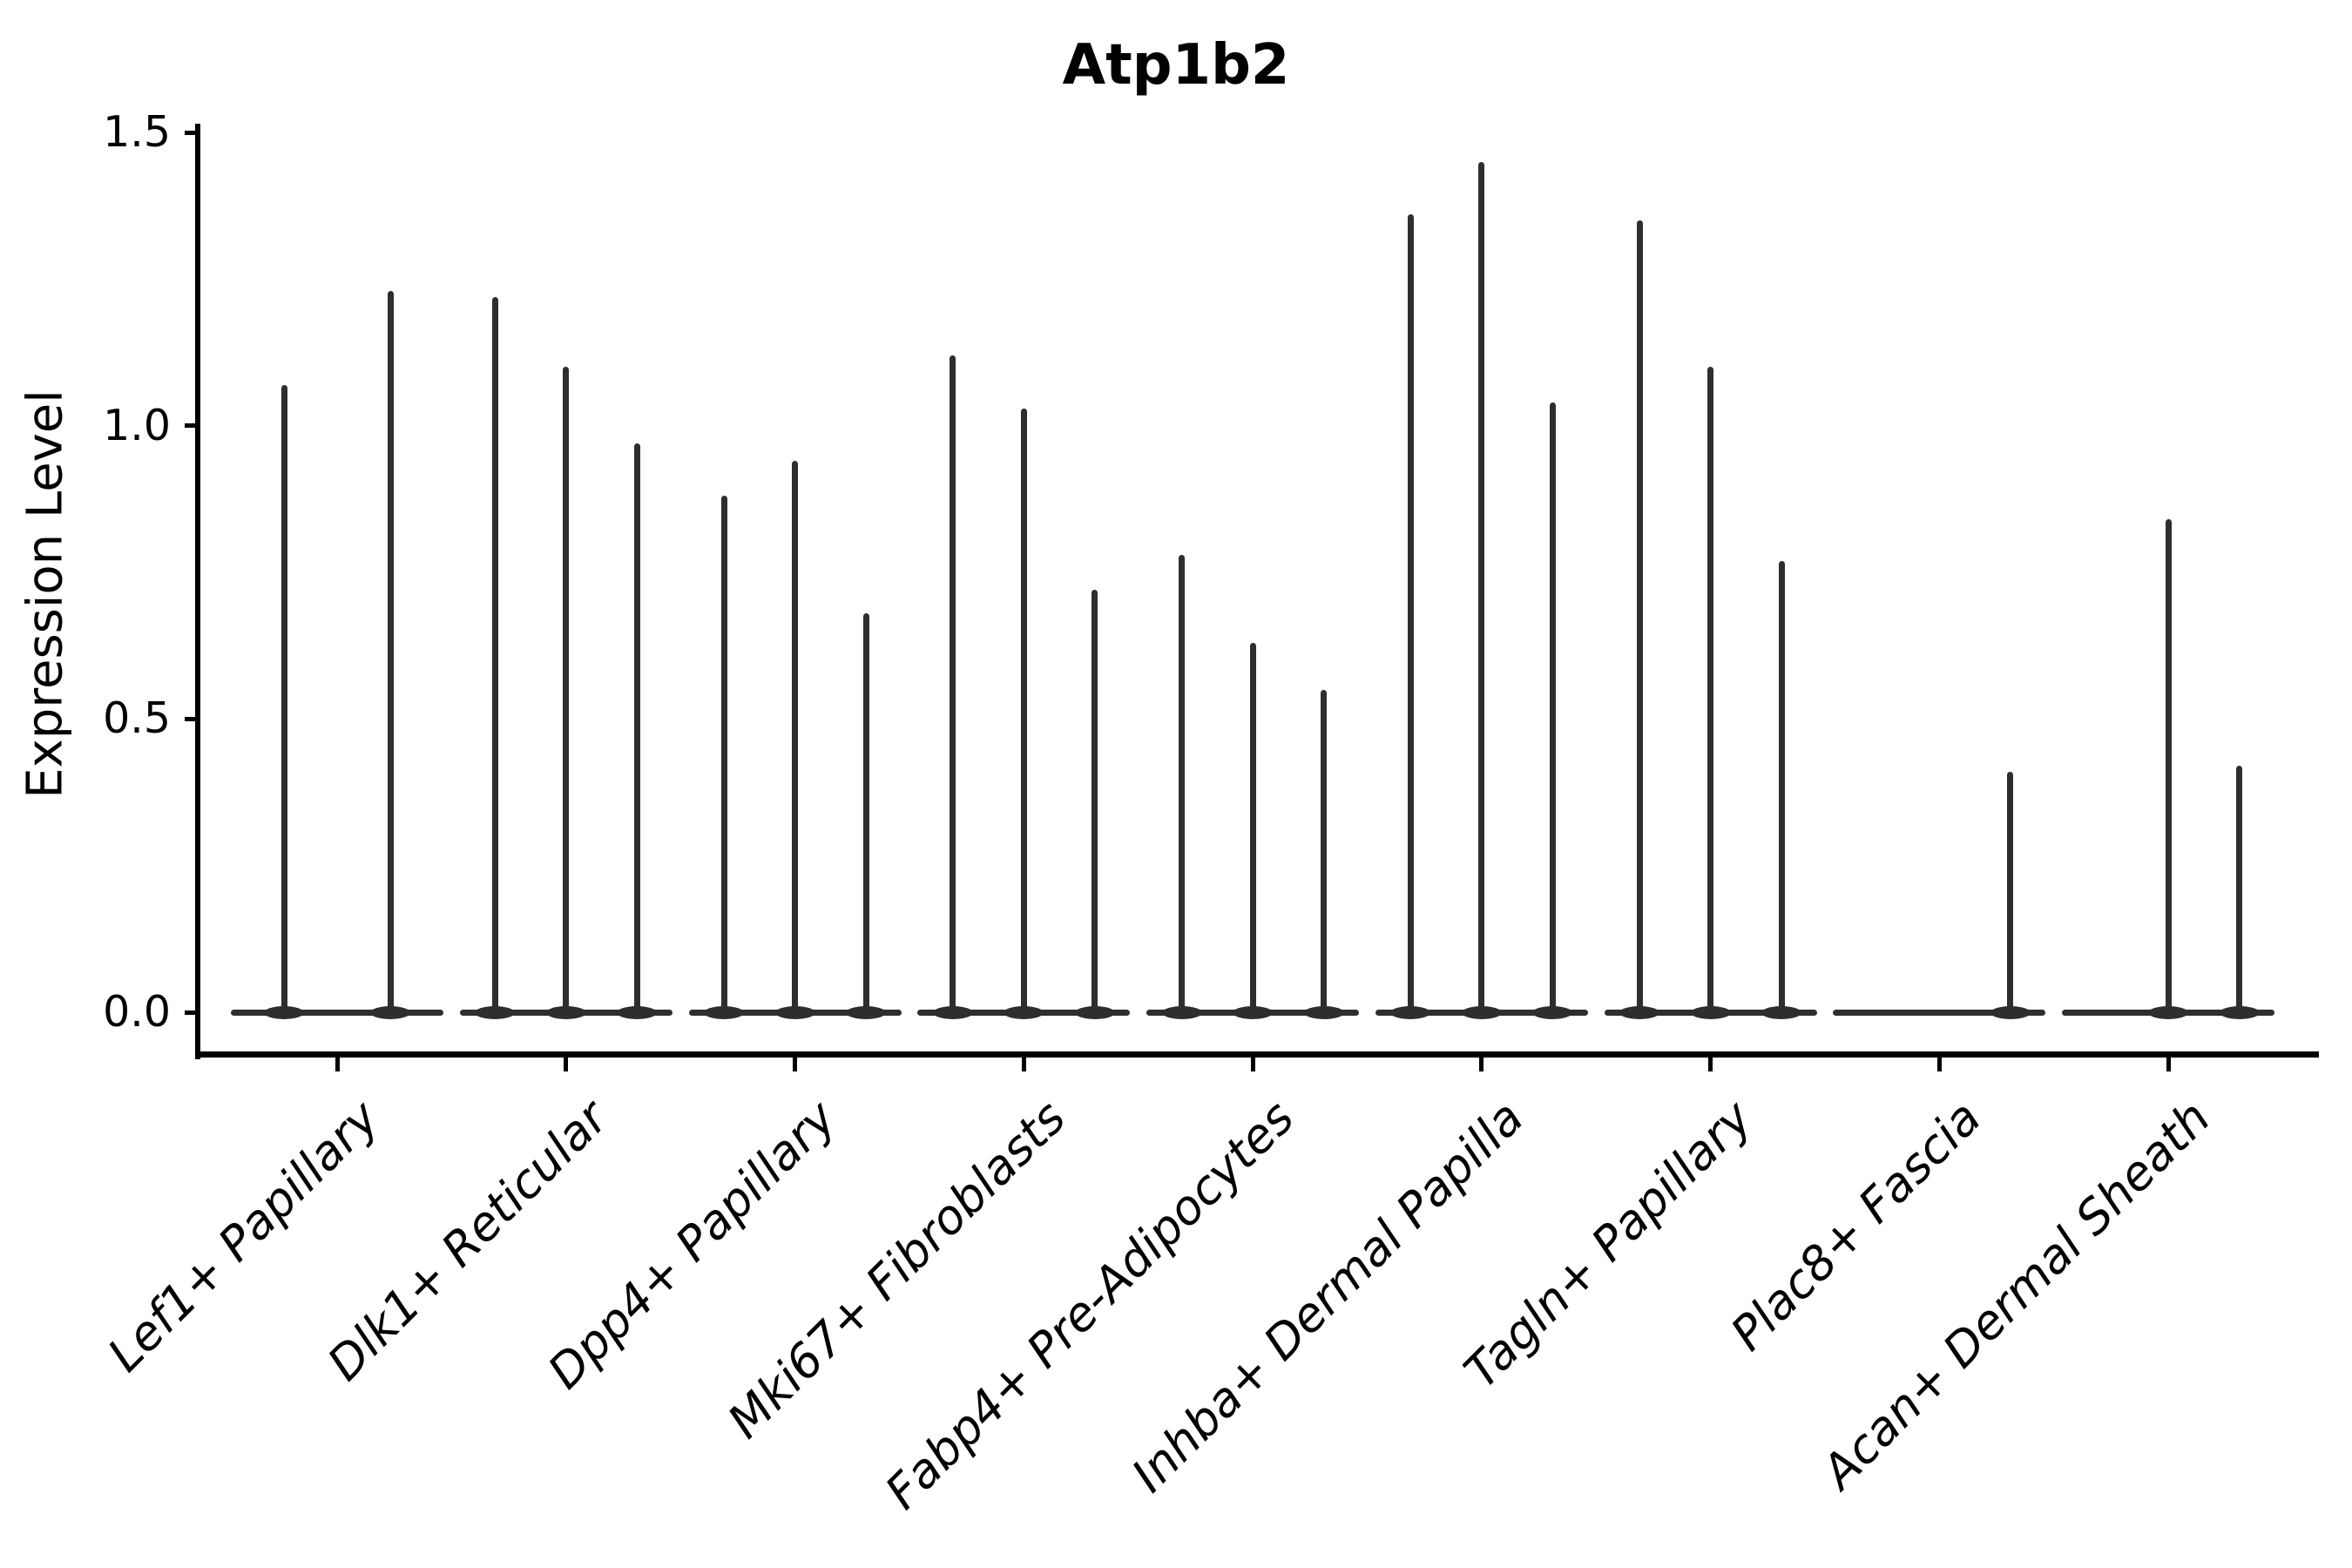  Describe the element at coordinates (198, 591) in the screenshot. I see `y-axis-spine` at that location.